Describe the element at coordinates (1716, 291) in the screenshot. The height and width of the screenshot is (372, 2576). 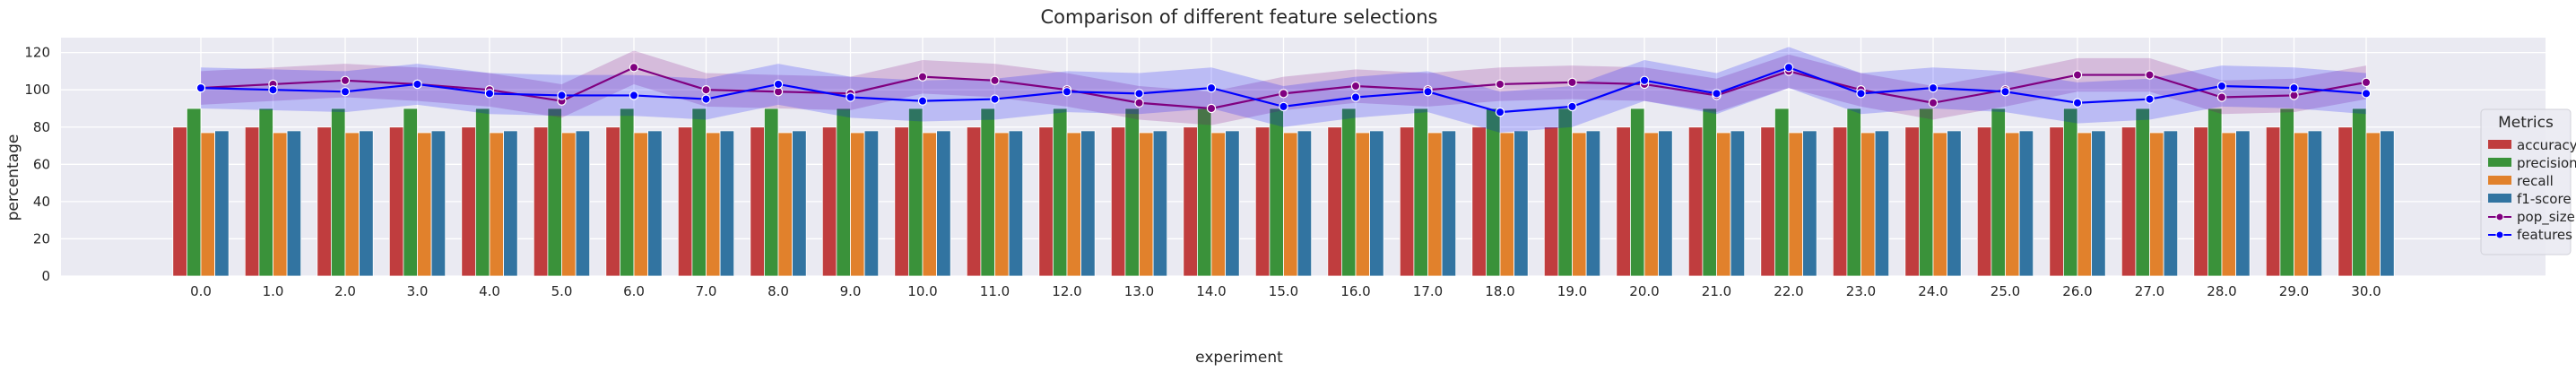
I see `x-tick-label: 21.0` at that location.